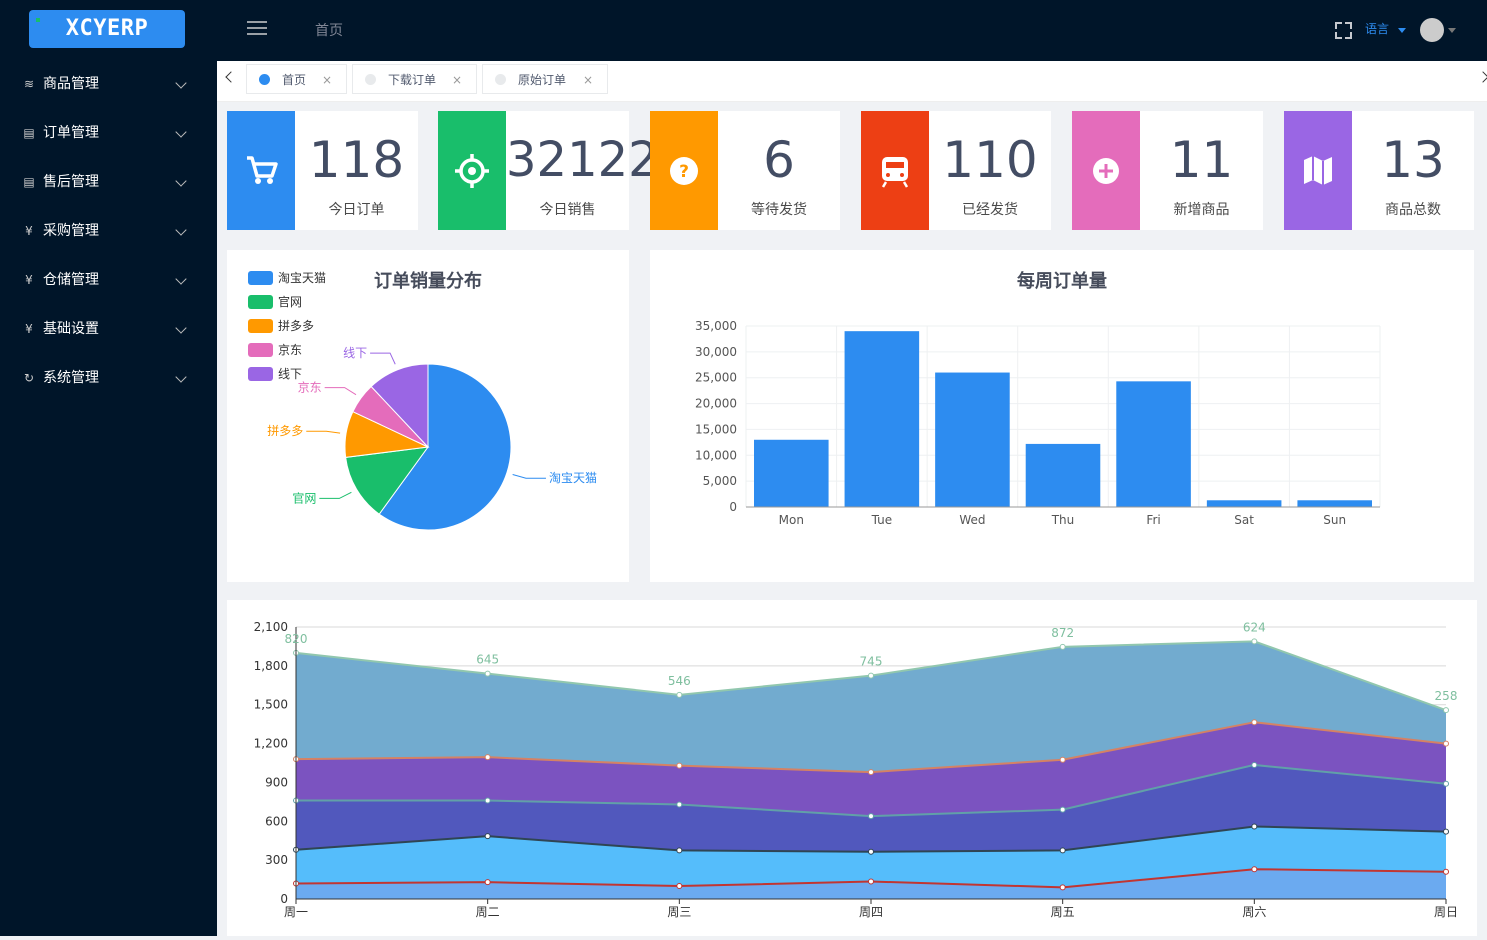  Describe the element at coordinates (972, 520) in the screenshot. I see `x-tick-label: Wed` at that location.